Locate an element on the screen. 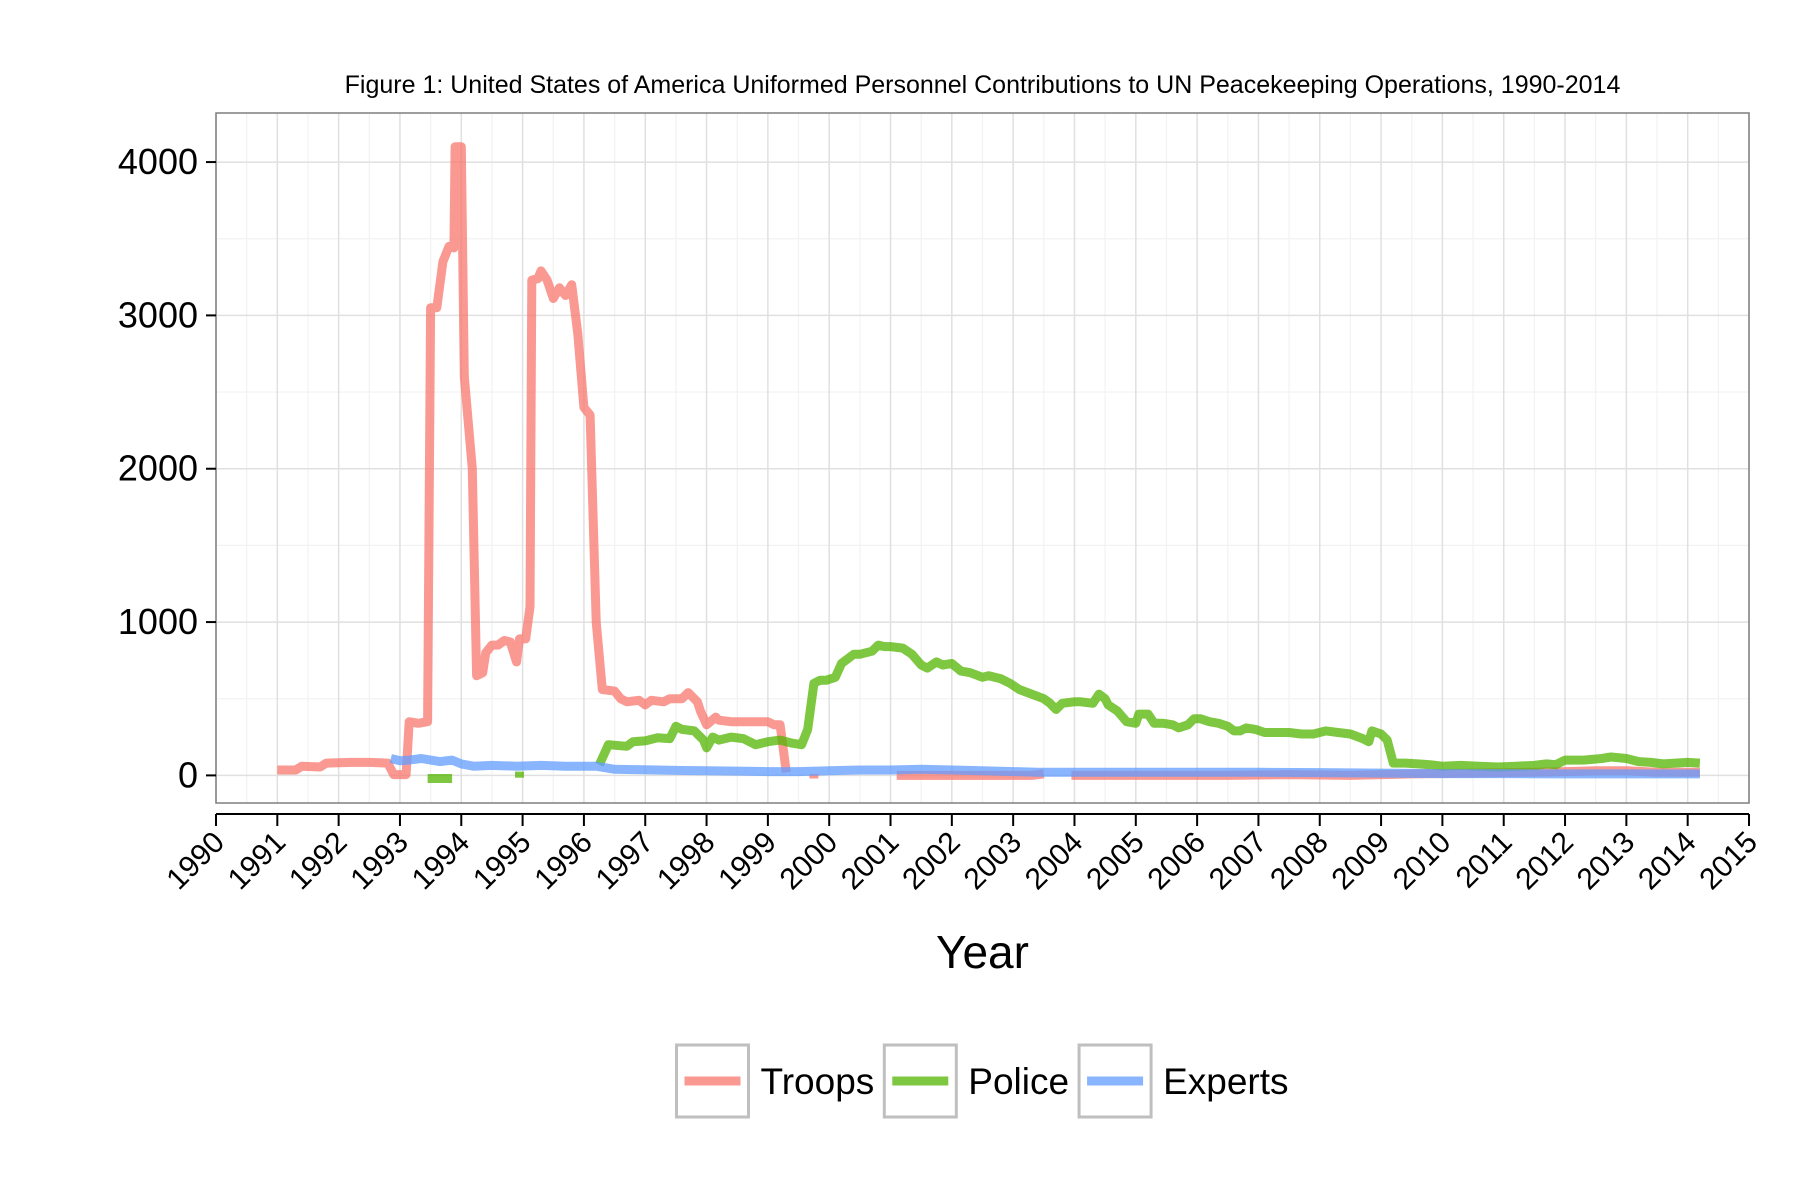  series-experts is located at coordinates (1044, 766).